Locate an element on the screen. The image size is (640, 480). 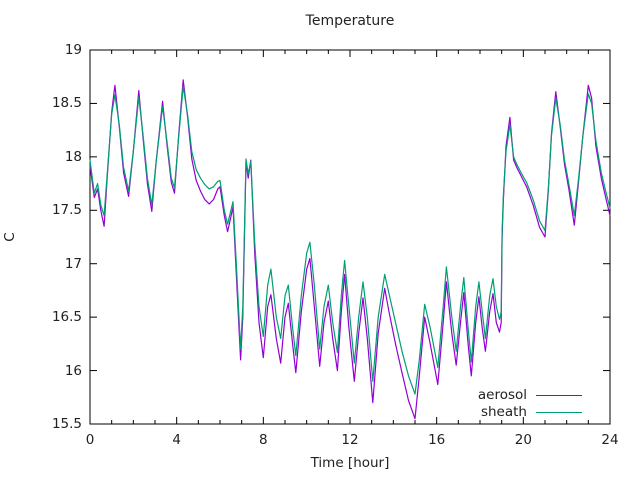
x-tick-label: 4 is located at coordinates (176, 440).